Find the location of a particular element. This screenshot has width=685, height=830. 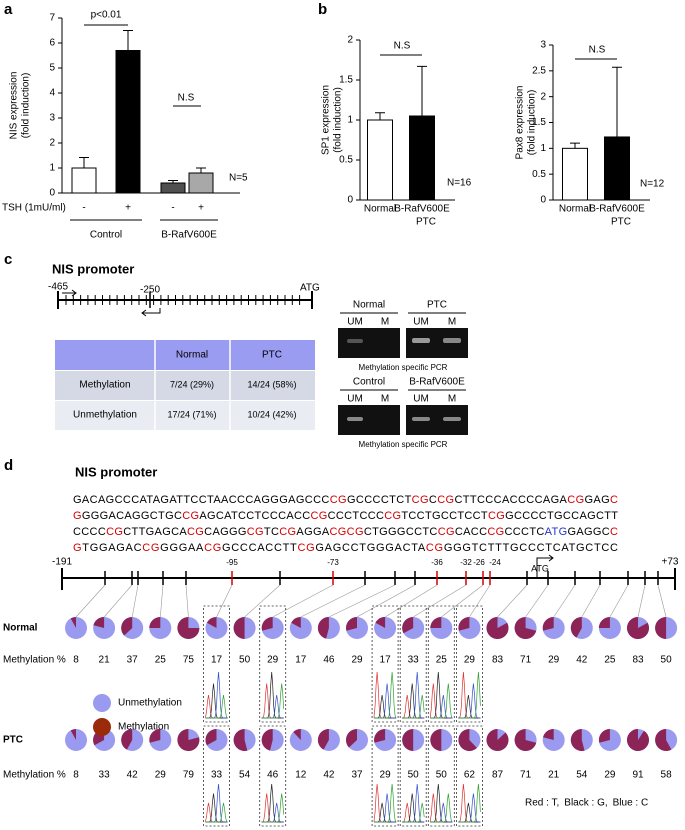

sequence-segment: GCCCCTCT is located at coordinates (379, 500).